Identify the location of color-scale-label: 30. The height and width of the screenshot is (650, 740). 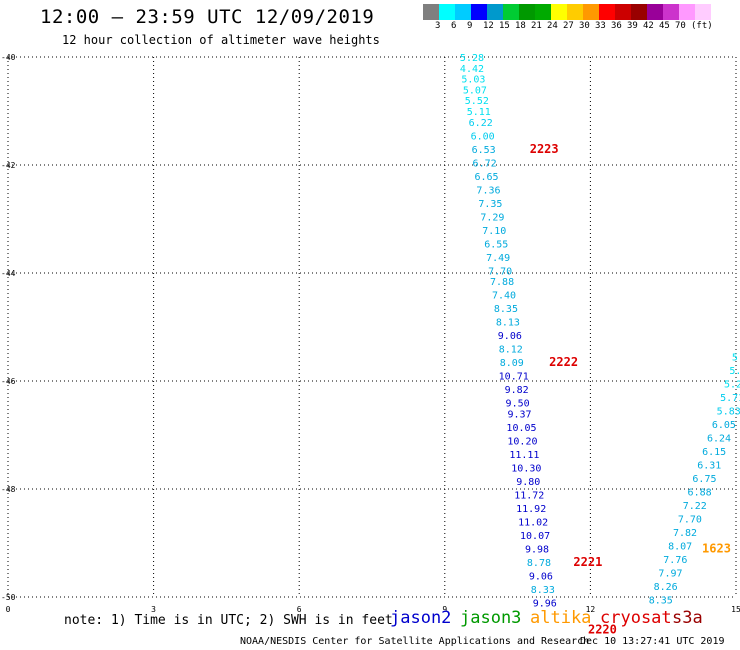
(584, 26).